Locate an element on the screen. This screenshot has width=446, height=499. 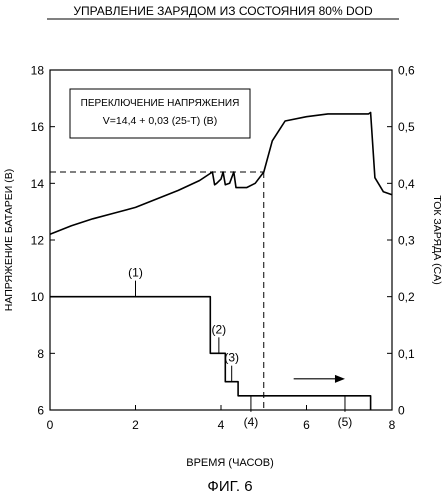
left-axis-label: НАПРЯЖЕНИЕ БАТАРЕИ (В) is located at coordinates (9, 240).